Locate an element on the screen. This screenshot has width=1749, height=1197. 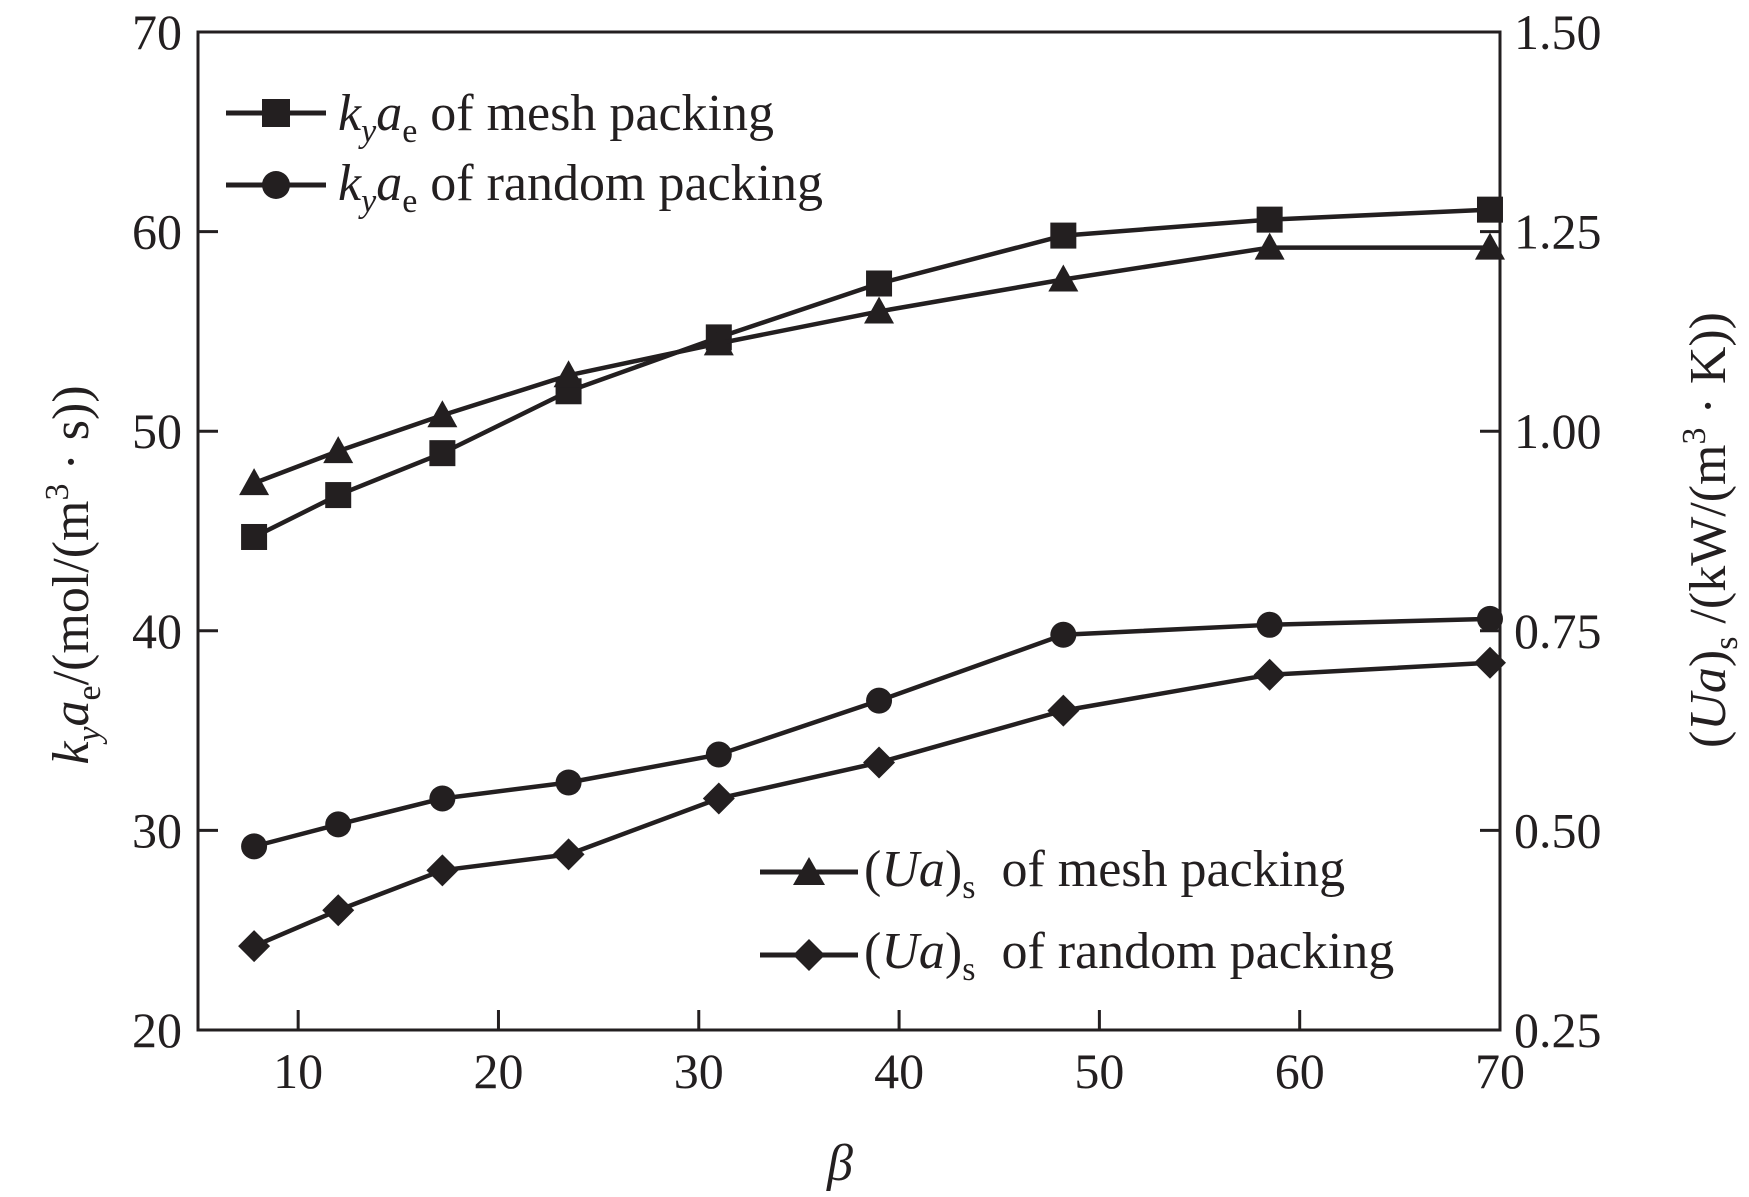
x-tick-label: 60 is located at coordinates (1300, 1071).